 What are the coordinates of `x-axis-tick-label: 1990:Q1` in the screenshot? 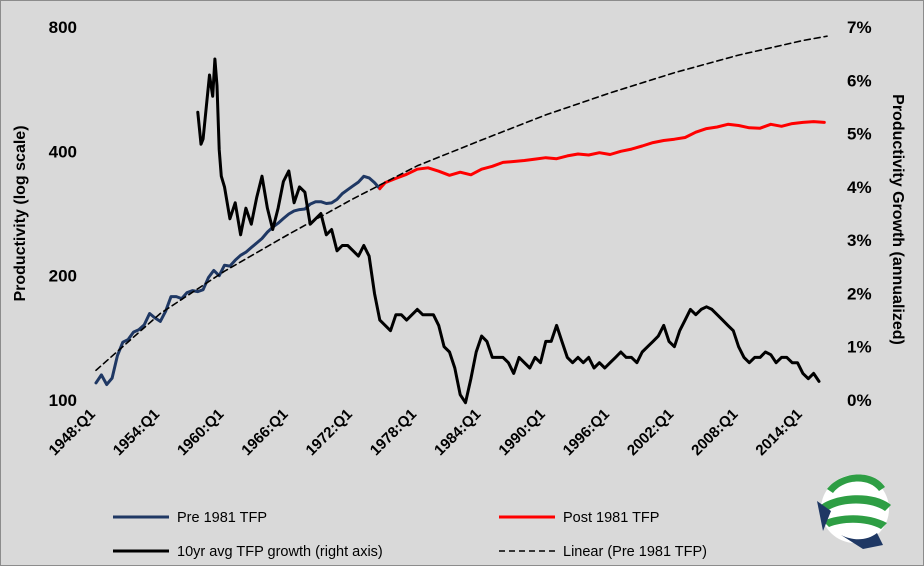 It's located at (521, 432).